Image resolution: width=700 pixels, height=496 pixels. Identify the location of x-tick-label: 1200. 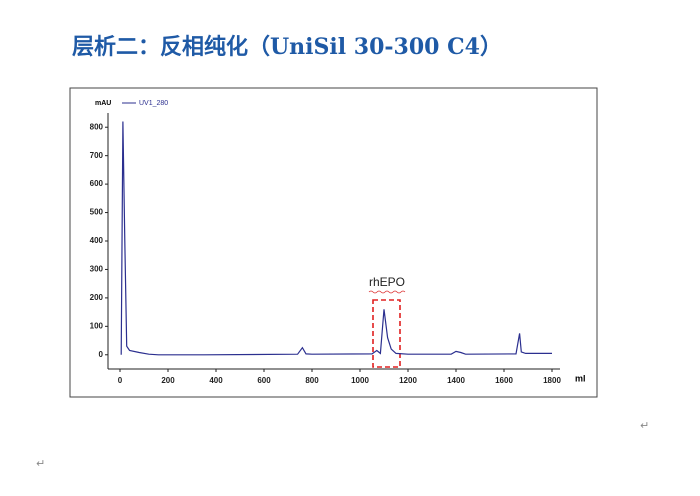
(408, 380).